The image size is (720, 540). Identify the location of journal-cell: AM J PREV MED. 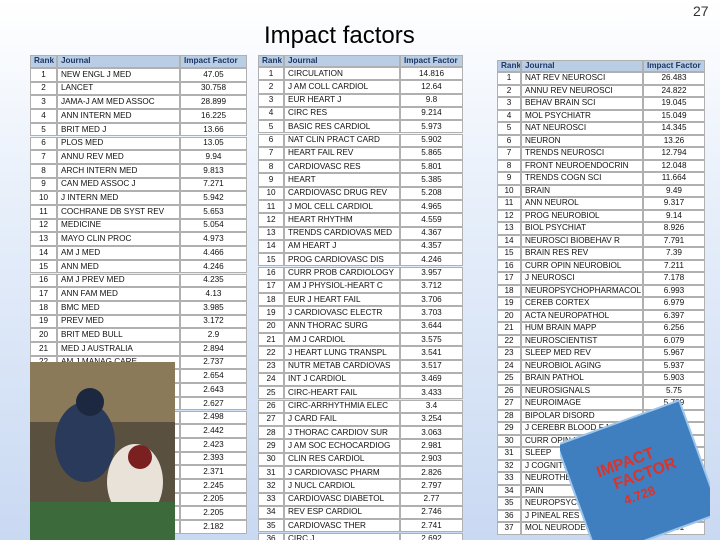
(118, 280).